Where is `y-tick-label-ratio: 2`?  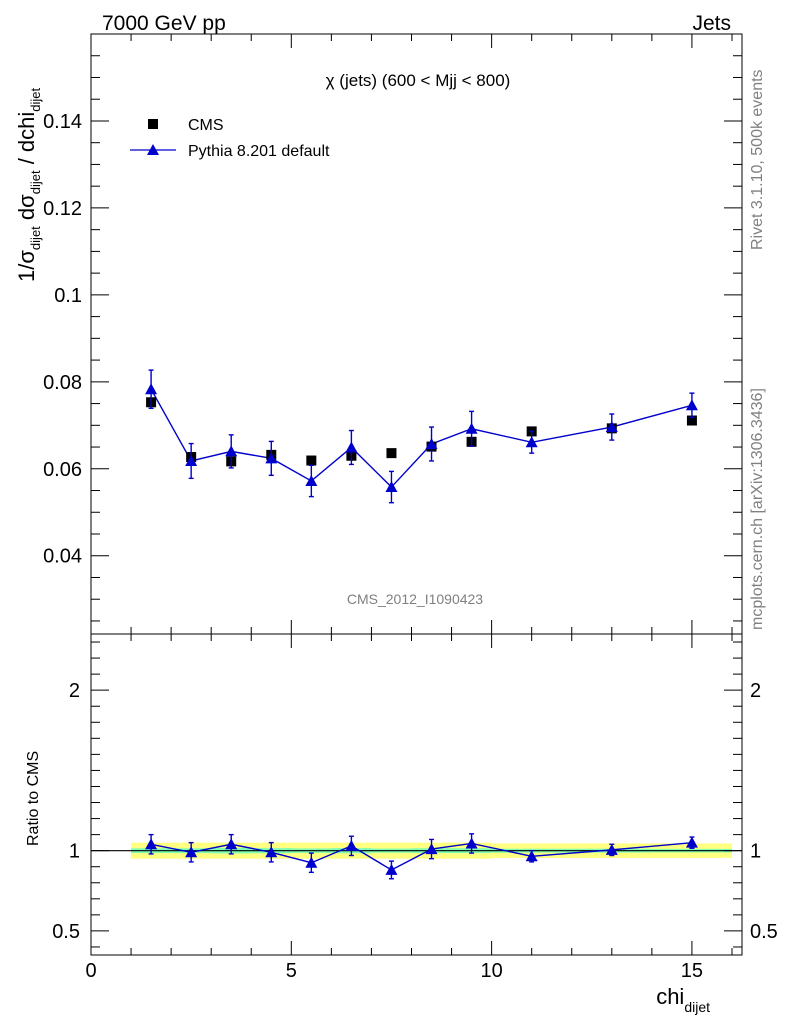 y-tick-label-ratio: 2 is located at coordinates (74, 691).